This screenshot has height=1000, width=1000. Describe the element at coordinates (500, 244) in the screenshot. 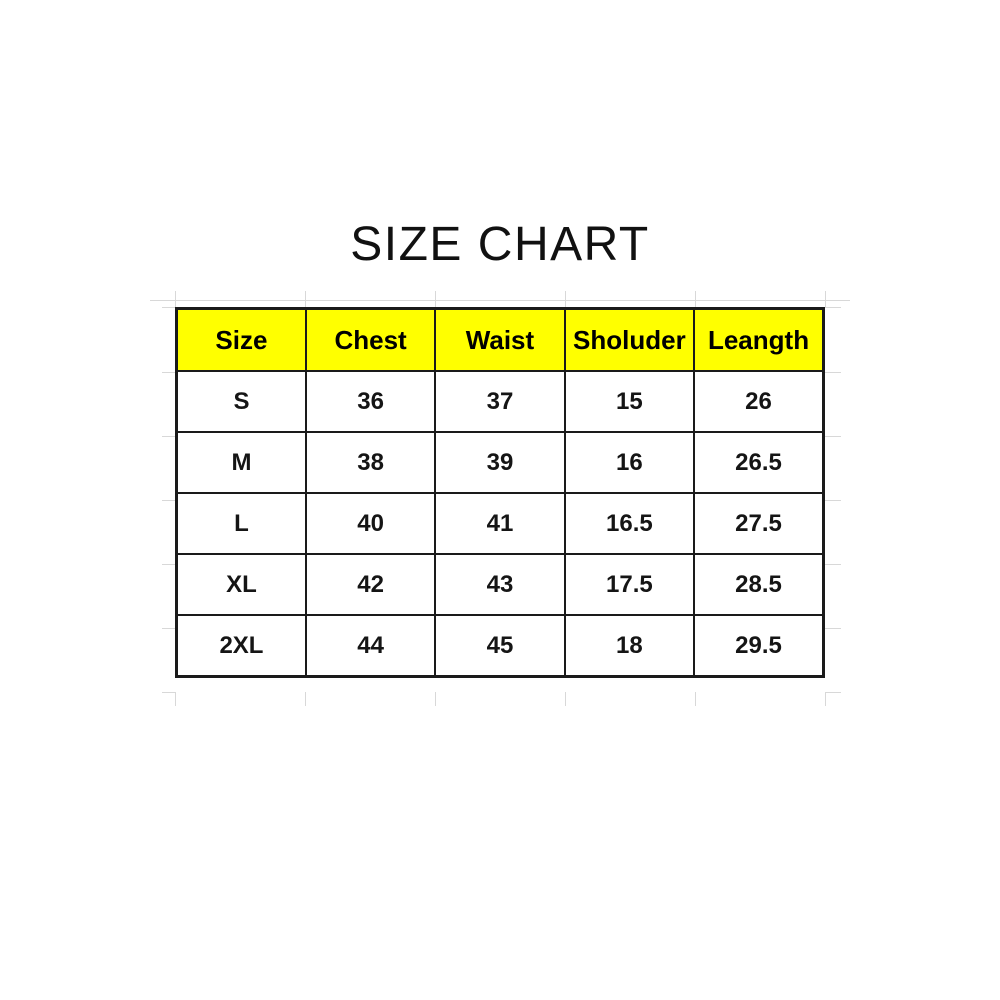

I see `page-title: SIZE CHART` at that location.